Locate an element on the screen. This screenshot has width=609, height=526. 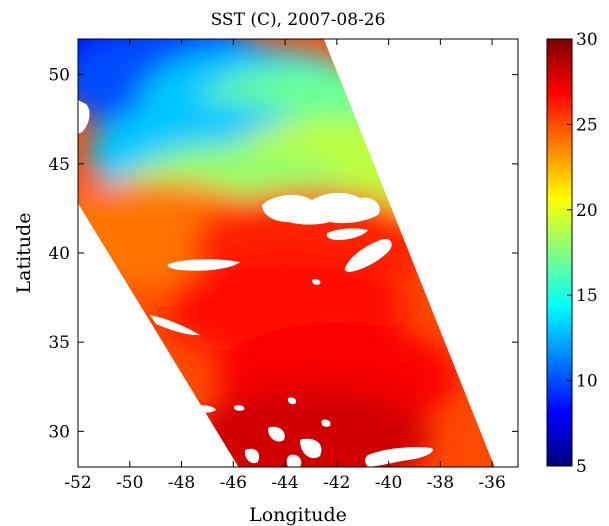
colorbar-ticks: 5 10 15 20 25 30 is located at coordinates (582, 253).